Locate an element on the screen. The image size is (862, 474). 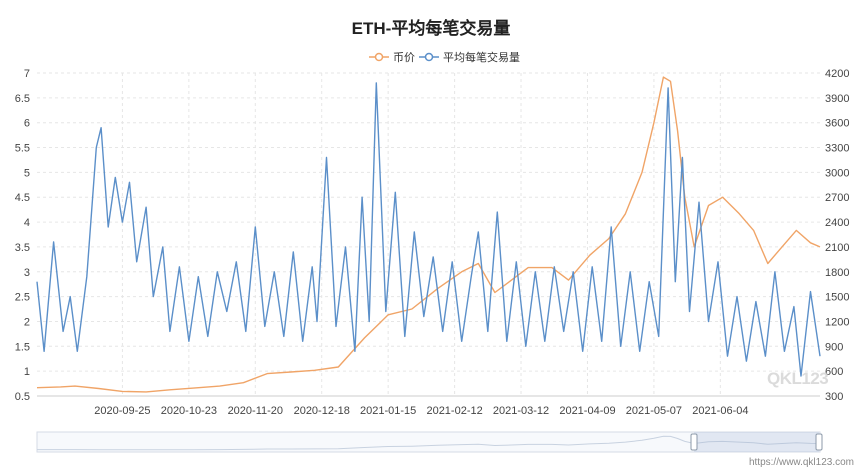
chart-title: ETH-平均每笔交易量 is located at coordinates (431, 28).